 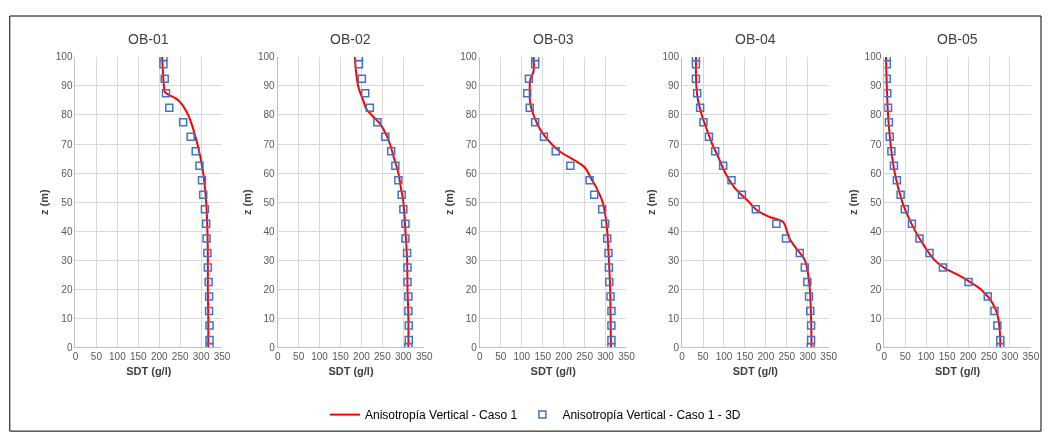 What do you see at coordinates (853, 201) in the screenshot?
I see `y-axis-title: z (m)` at bounding box center [853, 201].